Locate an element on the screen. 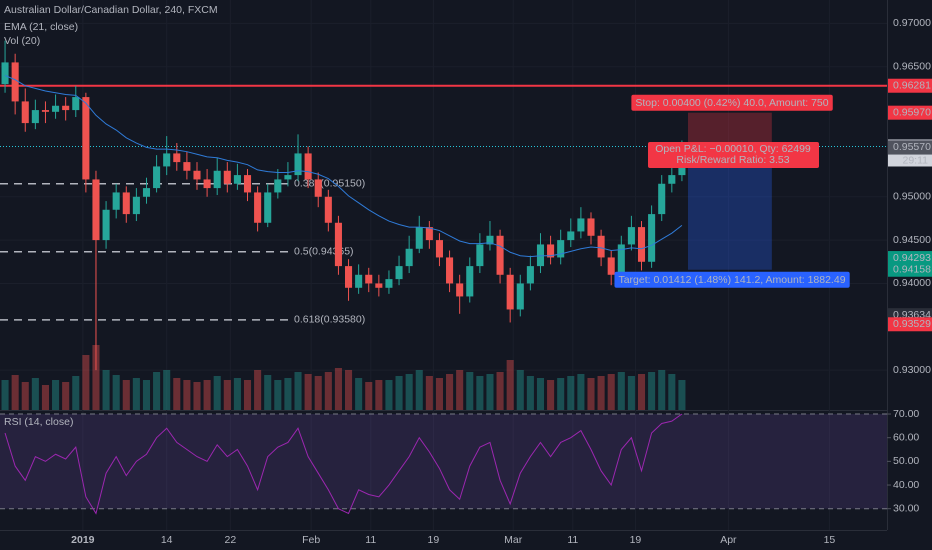 This screenshot has height=550, width=932. rsi-title: RSI (14, close) is located at coordinates (38, 422).